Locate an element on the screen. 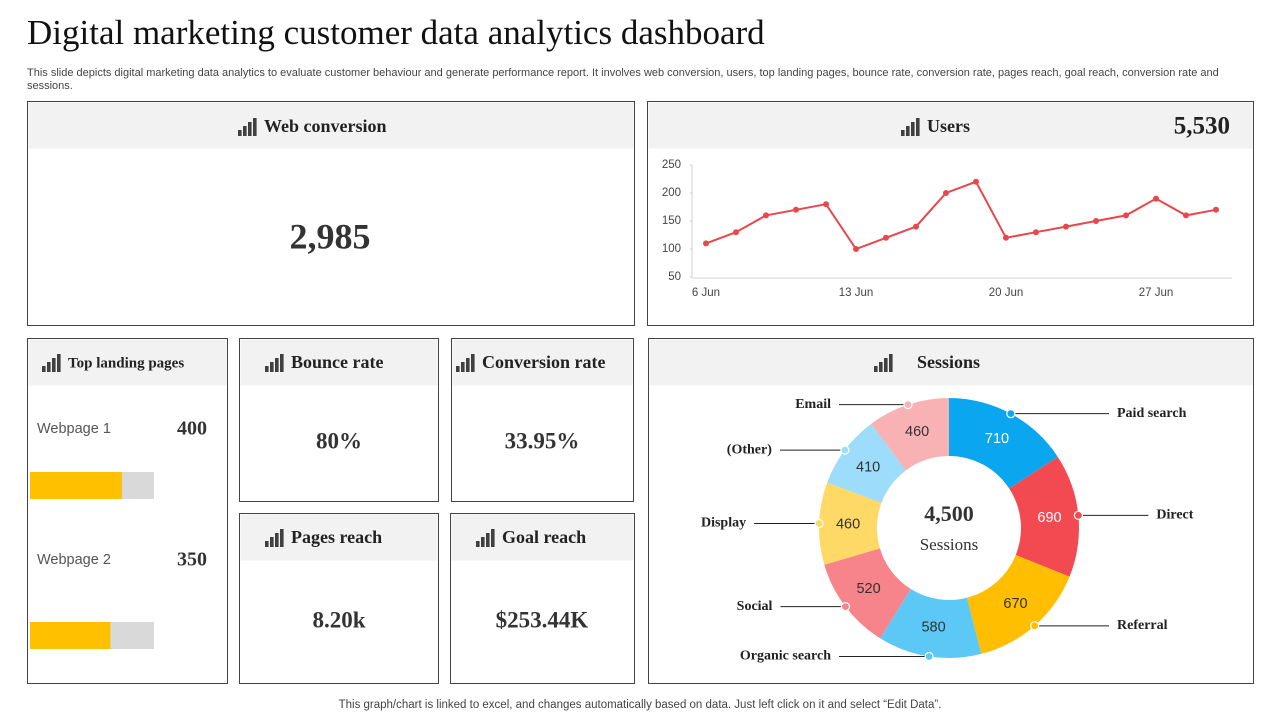  y-tick-label: 200 is located at coordinates (671, 193).